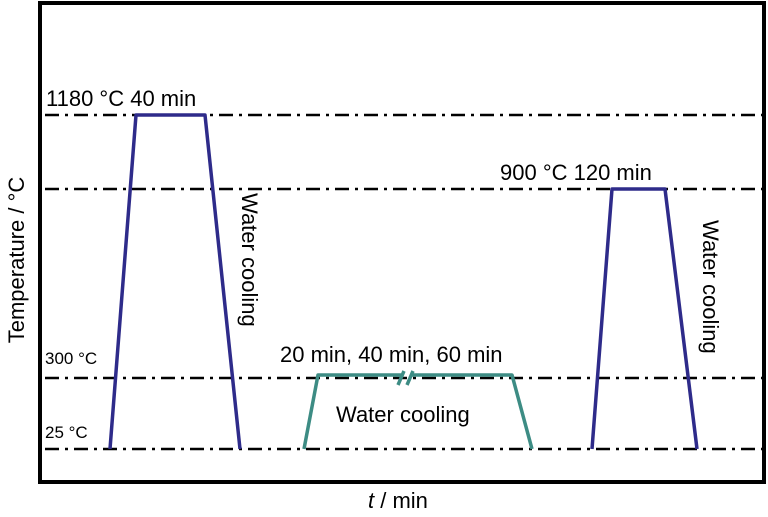  I want to click on profile-300-tempering-a, so click(351, 411).